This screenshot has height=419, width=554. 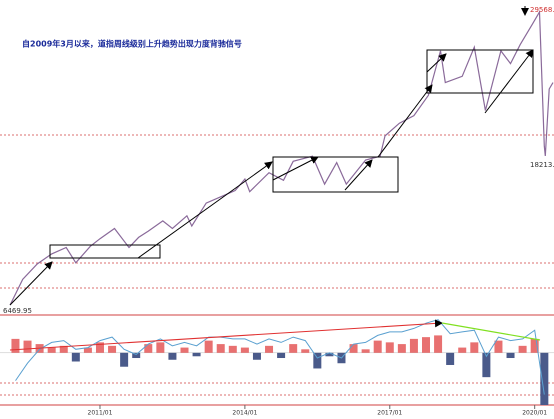 What do you see at coordinates (100, 413) in the screenshot?
I see `x-tick-label: 2011/01` at bounding box center [100, 413].